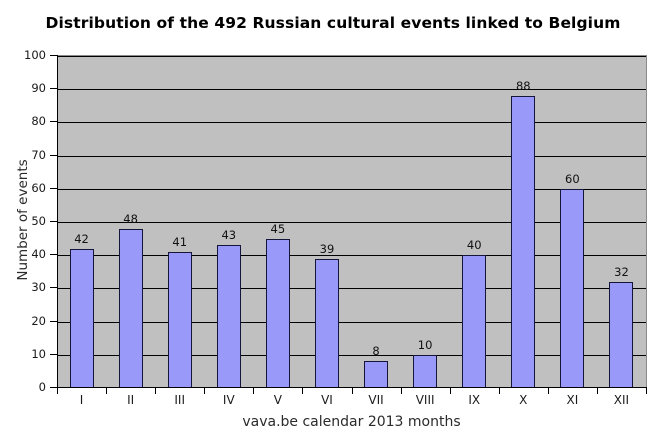 The width and height of the screenshot is (666, 447). I want to click on bar-value-label: 40, so click(474, 245).